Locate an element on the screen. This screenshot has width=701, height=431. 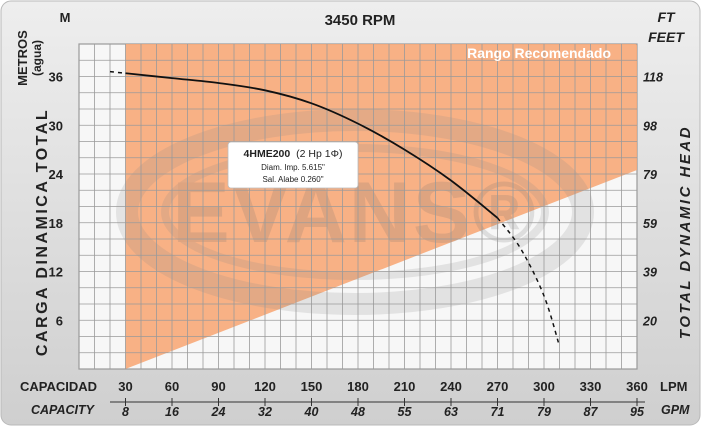
x-tick-label-lpm: 210 is located at coordinates (405, 386).